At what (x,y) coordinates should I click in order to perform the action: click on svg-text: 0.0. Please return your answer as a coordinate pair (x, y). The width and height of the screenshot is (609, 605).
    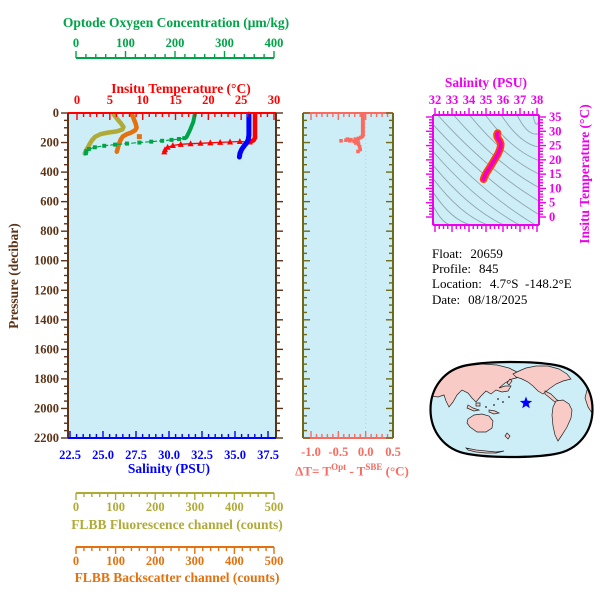
    Looking at the image, I should click on (366, 452).